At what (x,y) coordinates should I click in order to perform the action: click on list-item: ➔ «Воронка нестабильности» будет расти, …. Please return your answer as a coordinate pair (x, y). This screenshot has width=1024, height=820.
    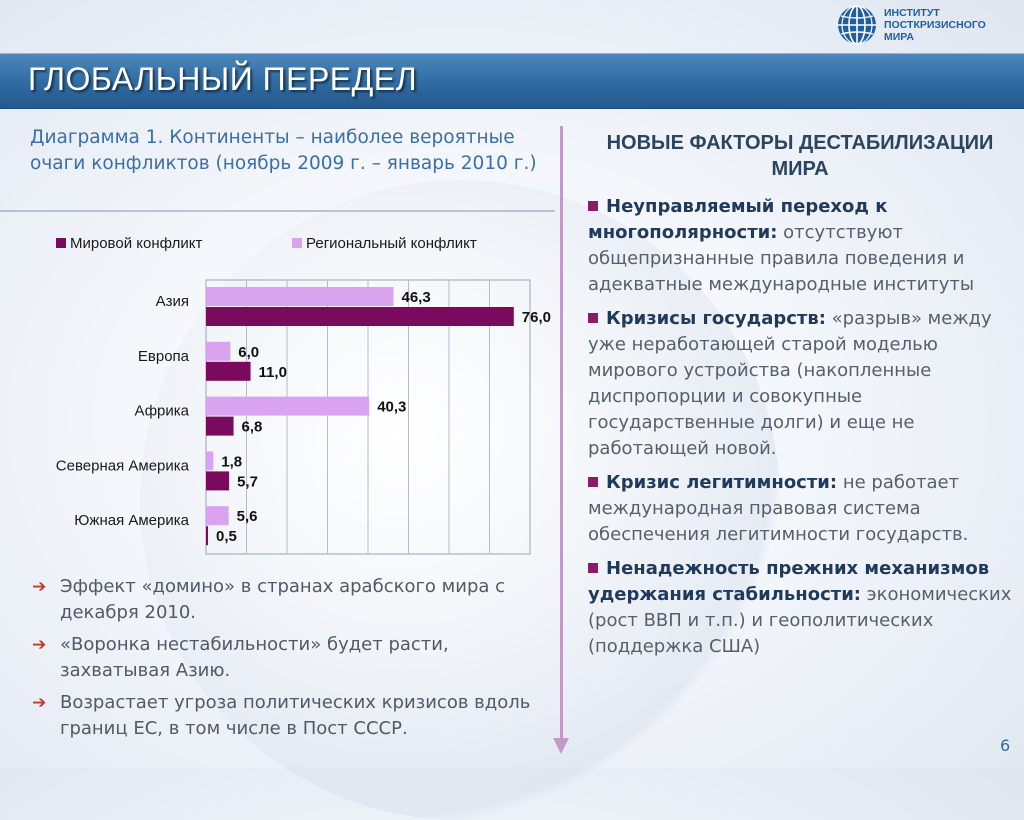
    Looking at the image, I should click on (292, 658).